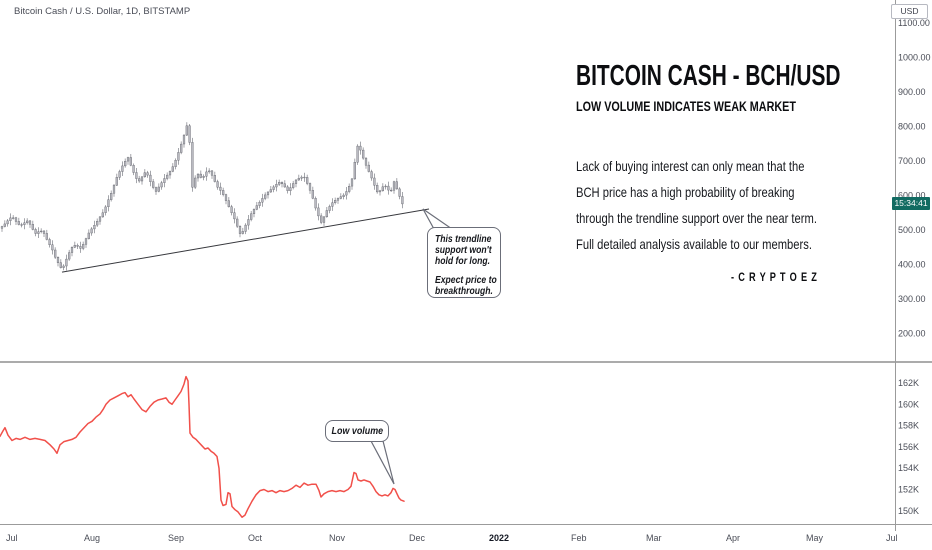 The image size is (932, 550). Describe the element at coordinates (908, 490) in the screenshot. I see `volume-tick-label: 152K` at that location.